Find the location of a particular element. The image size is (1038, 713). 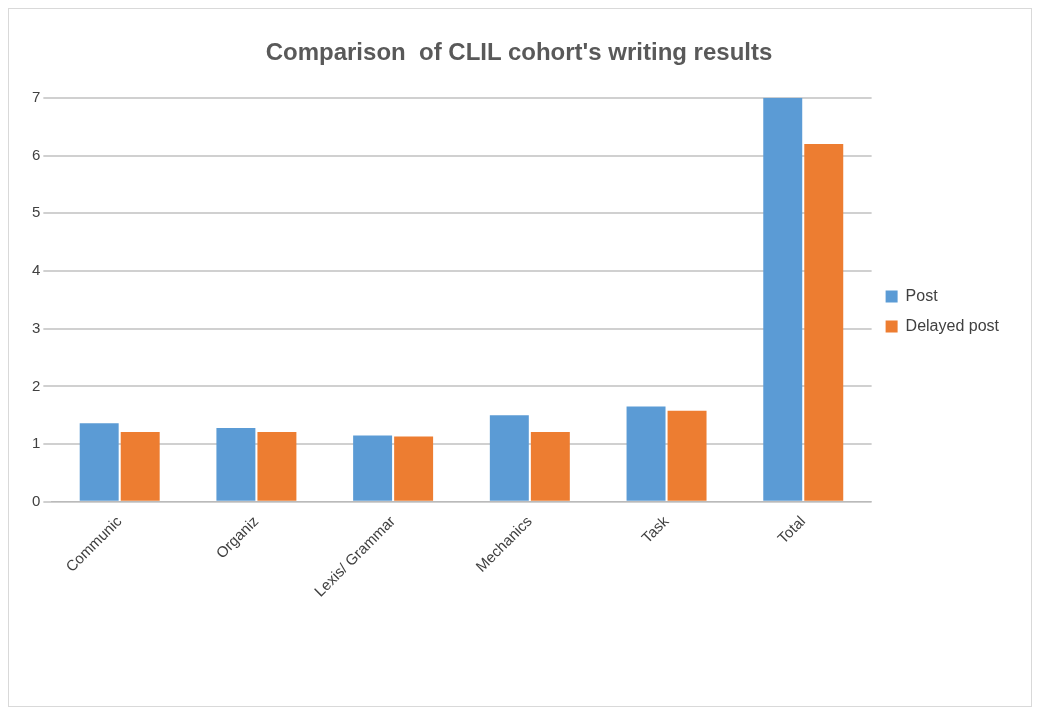

x-tick-label: Task is located at coordinates (654, 529).